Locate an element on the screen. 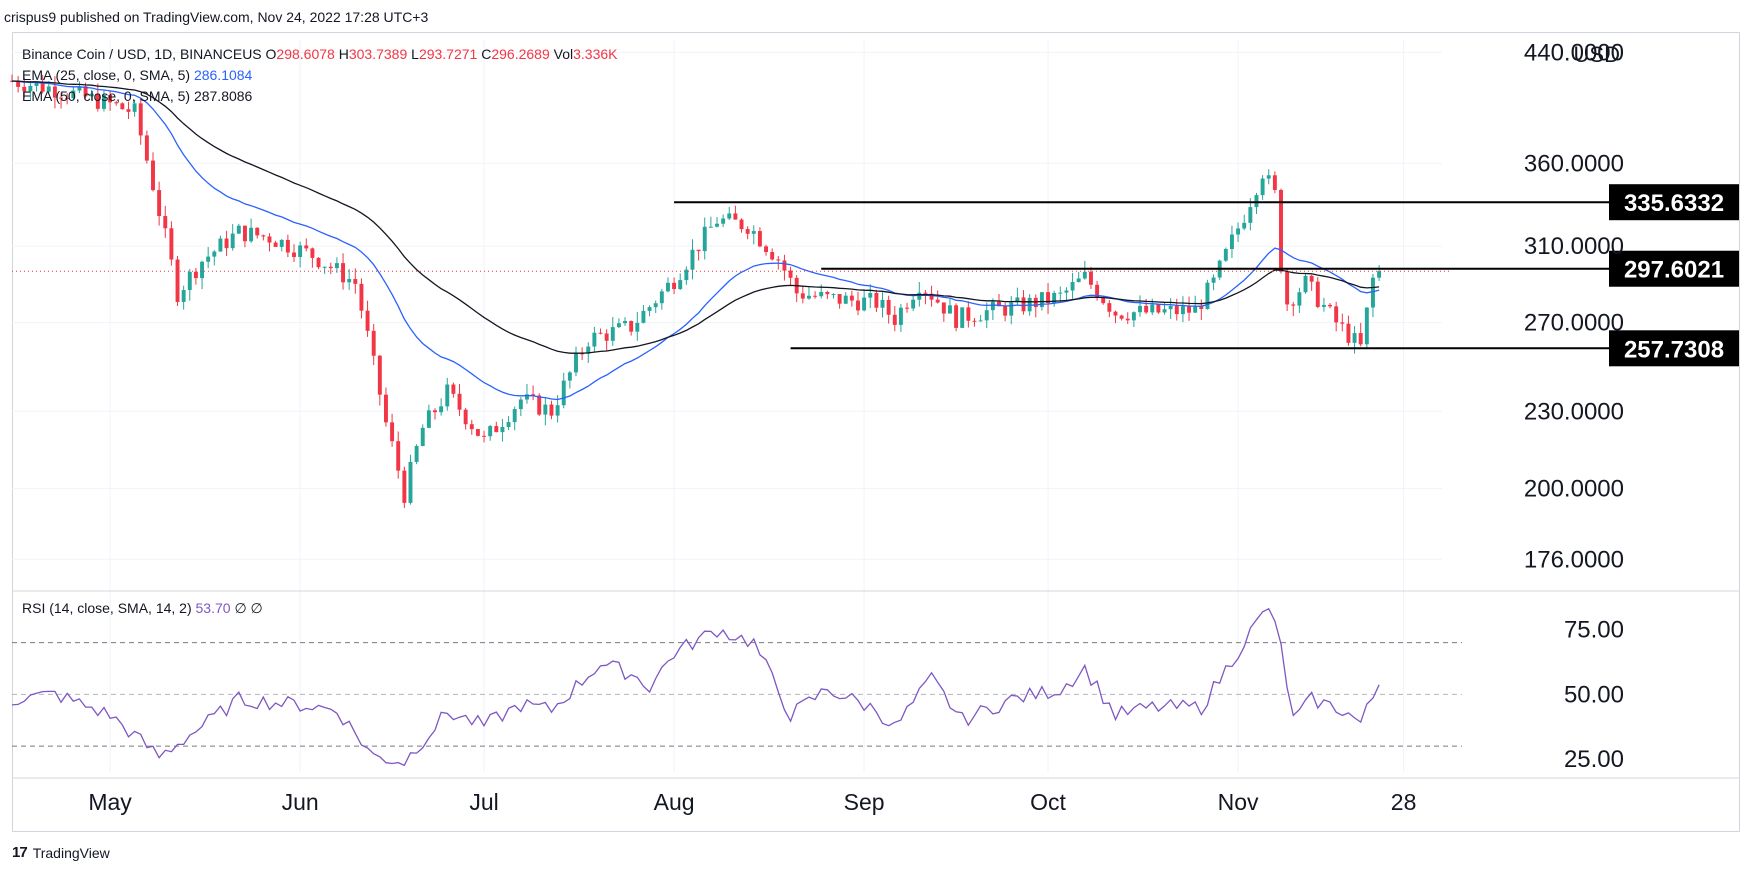 This screenshot has height=876, width=1756. price-tick-label: 270.0000 is located at coordinates (1574, 323).